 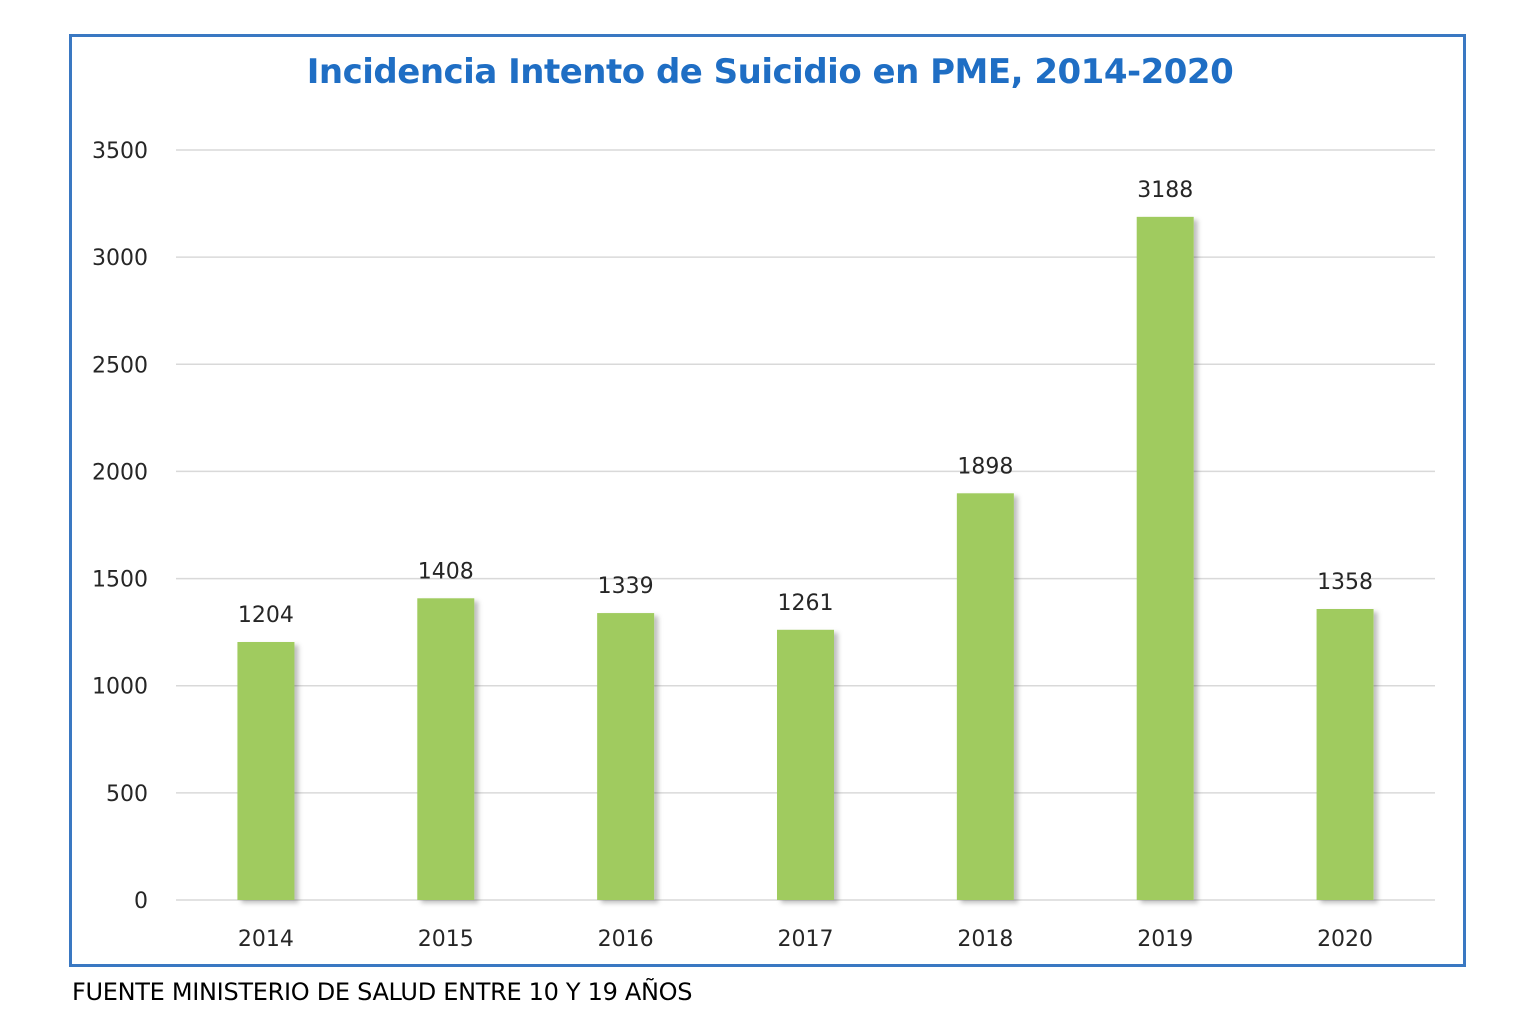 I want to click on bar-2019, so click(x=1165, y=558).